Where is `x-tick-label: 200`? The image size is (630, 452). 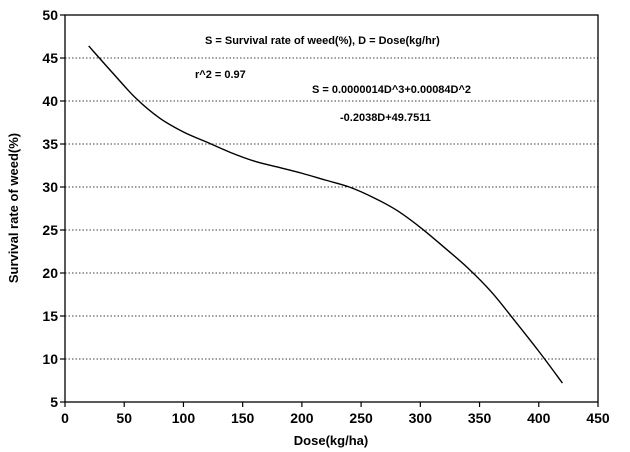
x-tick-label: 200 is located at coordinates (302, 418).